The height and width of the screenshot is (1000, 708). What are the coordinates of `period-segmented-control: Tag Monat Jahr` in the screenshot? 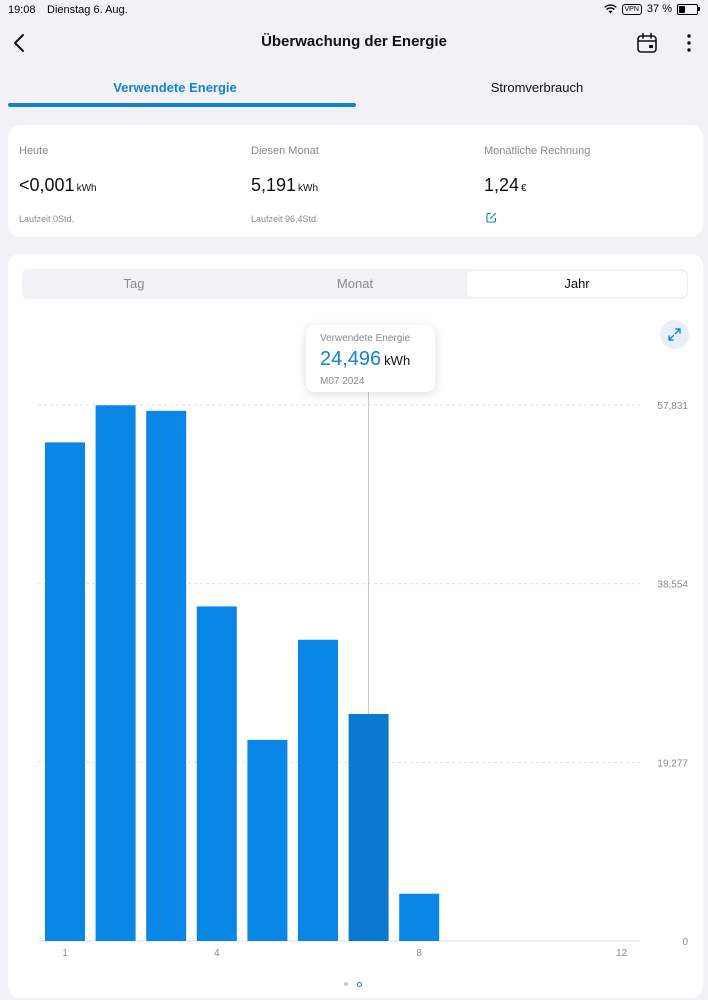 It's located at (355, 284).